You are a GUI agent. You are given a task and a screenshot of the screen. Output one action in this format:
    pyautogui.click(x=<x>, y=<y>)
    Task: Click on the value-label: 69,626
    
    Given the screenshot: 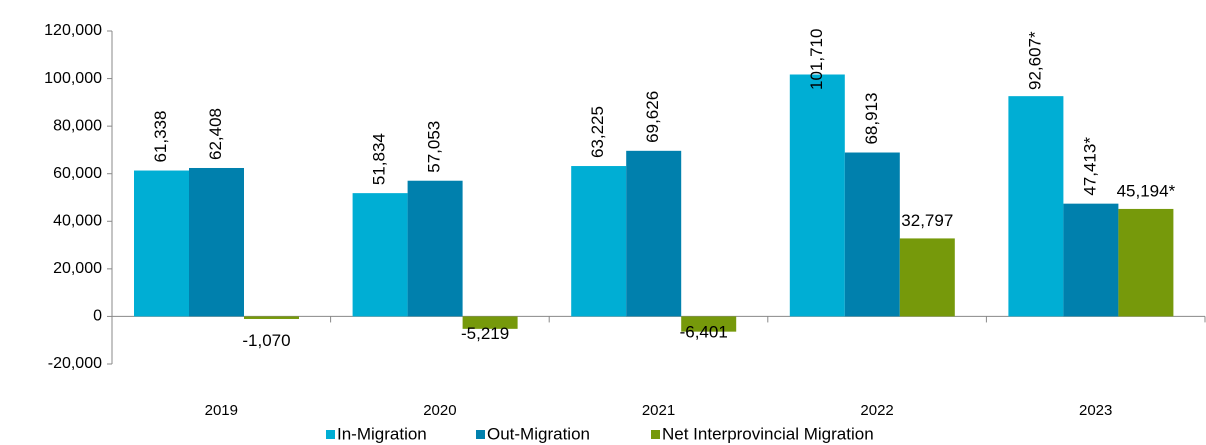 What is the action you would take?
    pyautogui.click(x=652, y=117)
    